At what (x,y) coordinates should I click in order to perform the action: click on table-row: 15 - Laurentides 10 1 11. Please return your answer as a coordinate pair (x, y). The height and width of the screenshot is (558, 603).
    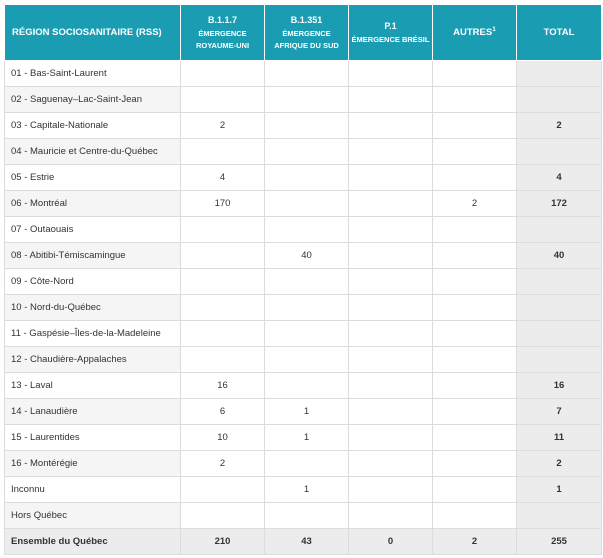
    Looking at the image, I should click on (303, 437).